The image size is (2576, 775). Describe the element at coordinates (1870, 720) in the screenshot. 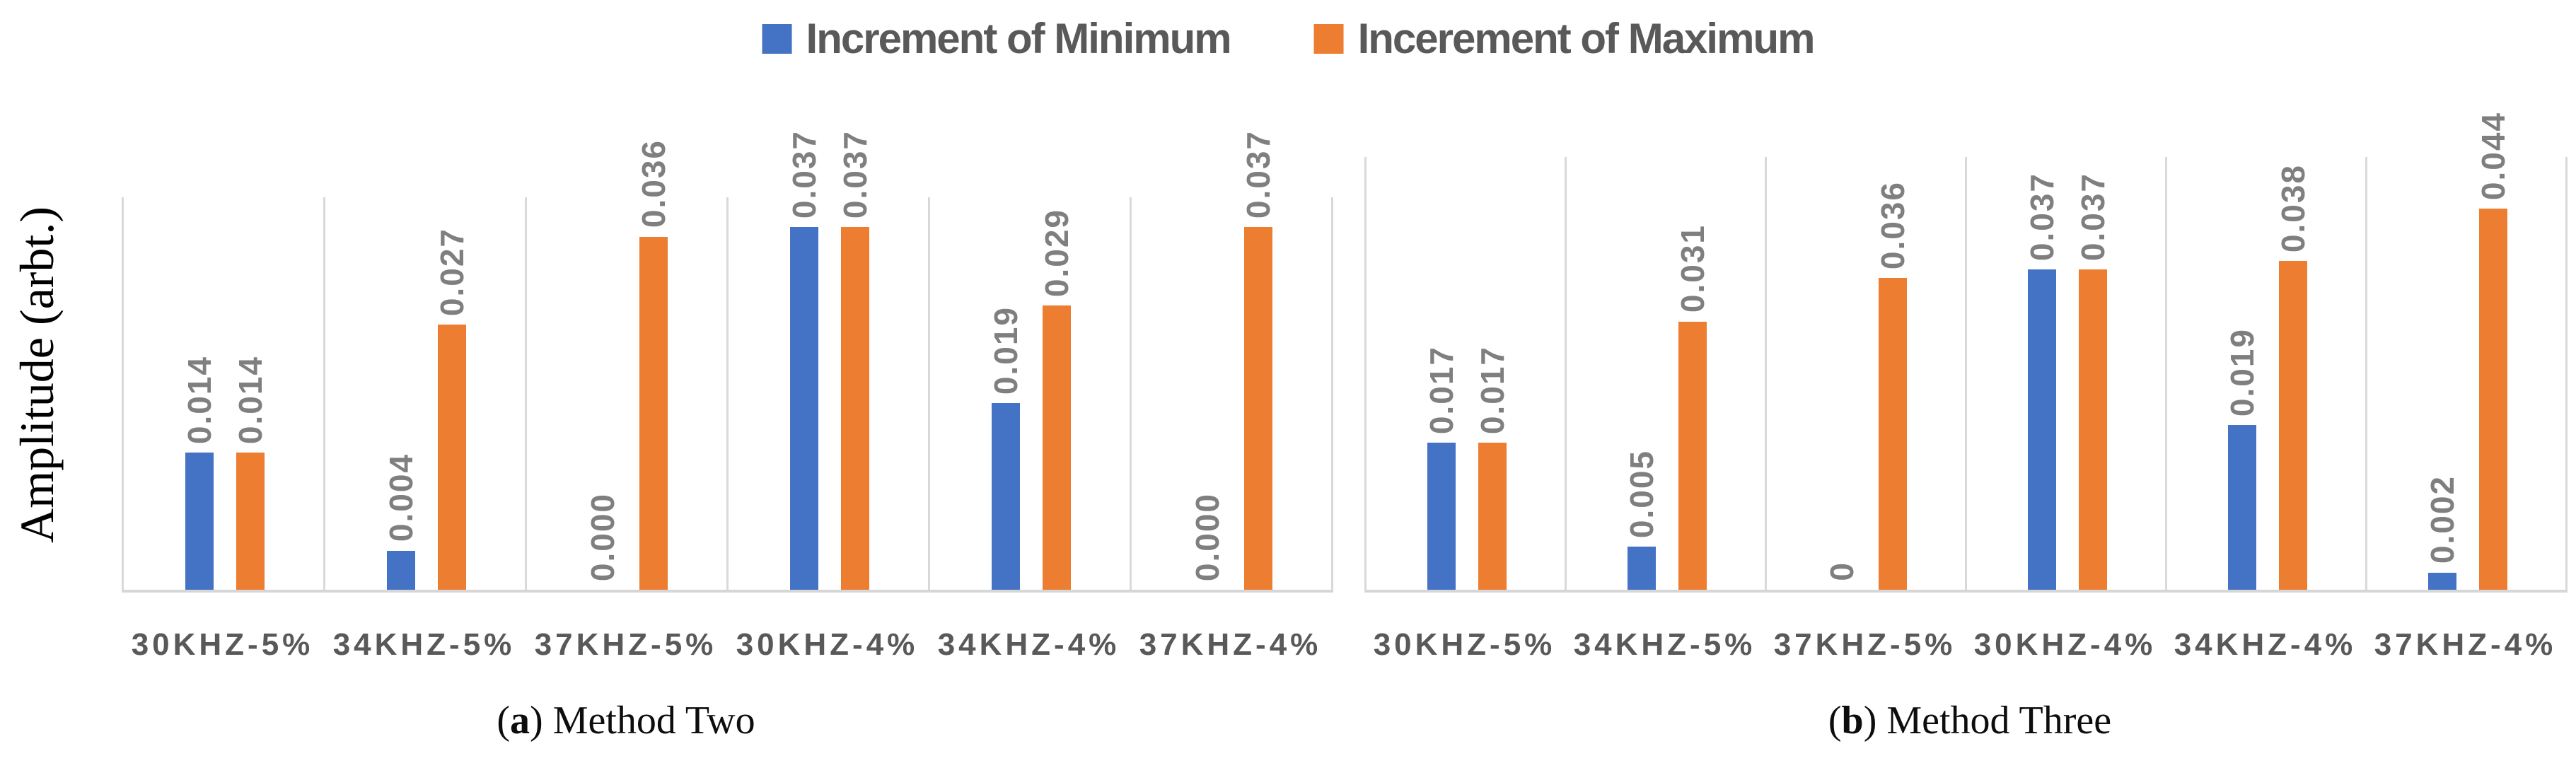

I see `caption-b-close-paren: )` at that location.